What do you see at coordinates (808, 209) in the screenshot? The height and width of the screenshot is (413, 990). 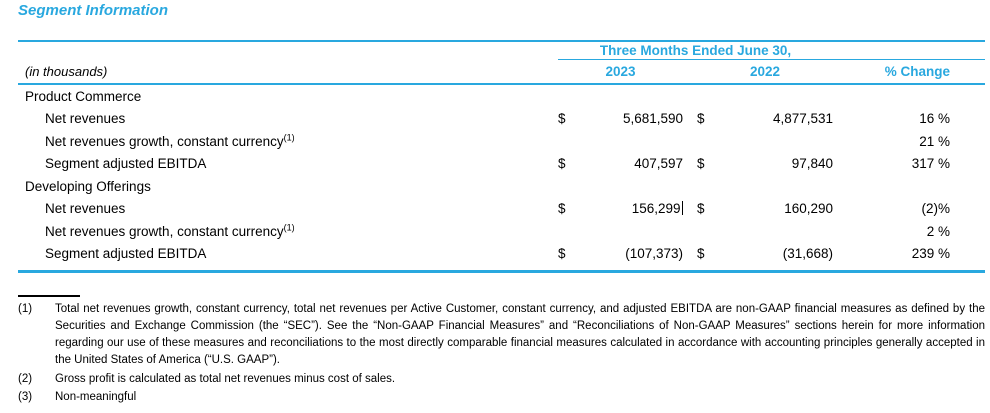 I see `value-2022: 160,290` at bounding box center [808, 209].